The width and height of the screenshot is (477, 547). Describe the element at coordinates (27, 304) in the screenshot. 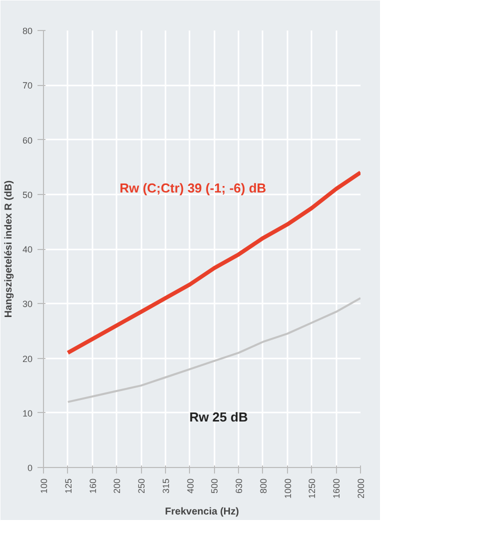

I see `y-tick-label: 30` at that location.